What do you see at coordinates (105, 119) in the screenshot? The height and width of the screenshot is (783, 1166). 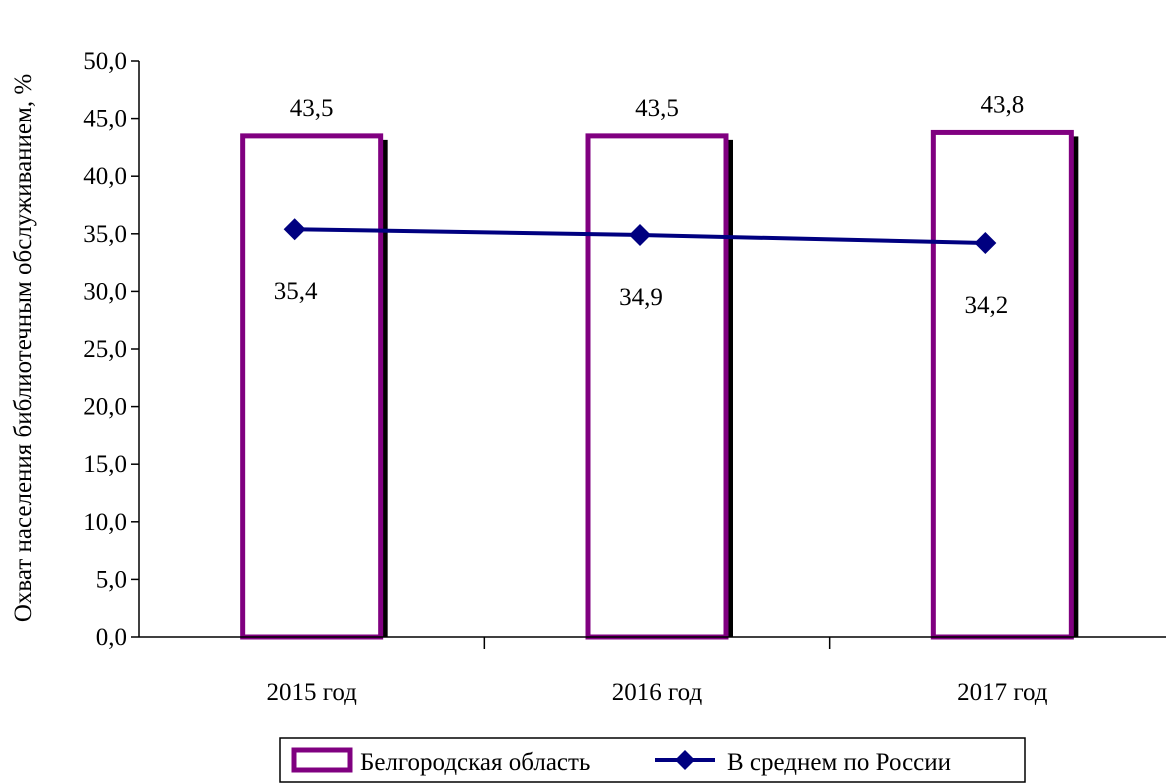 I see `y-tick-label: 45,0` at bounding box center [105, 119].